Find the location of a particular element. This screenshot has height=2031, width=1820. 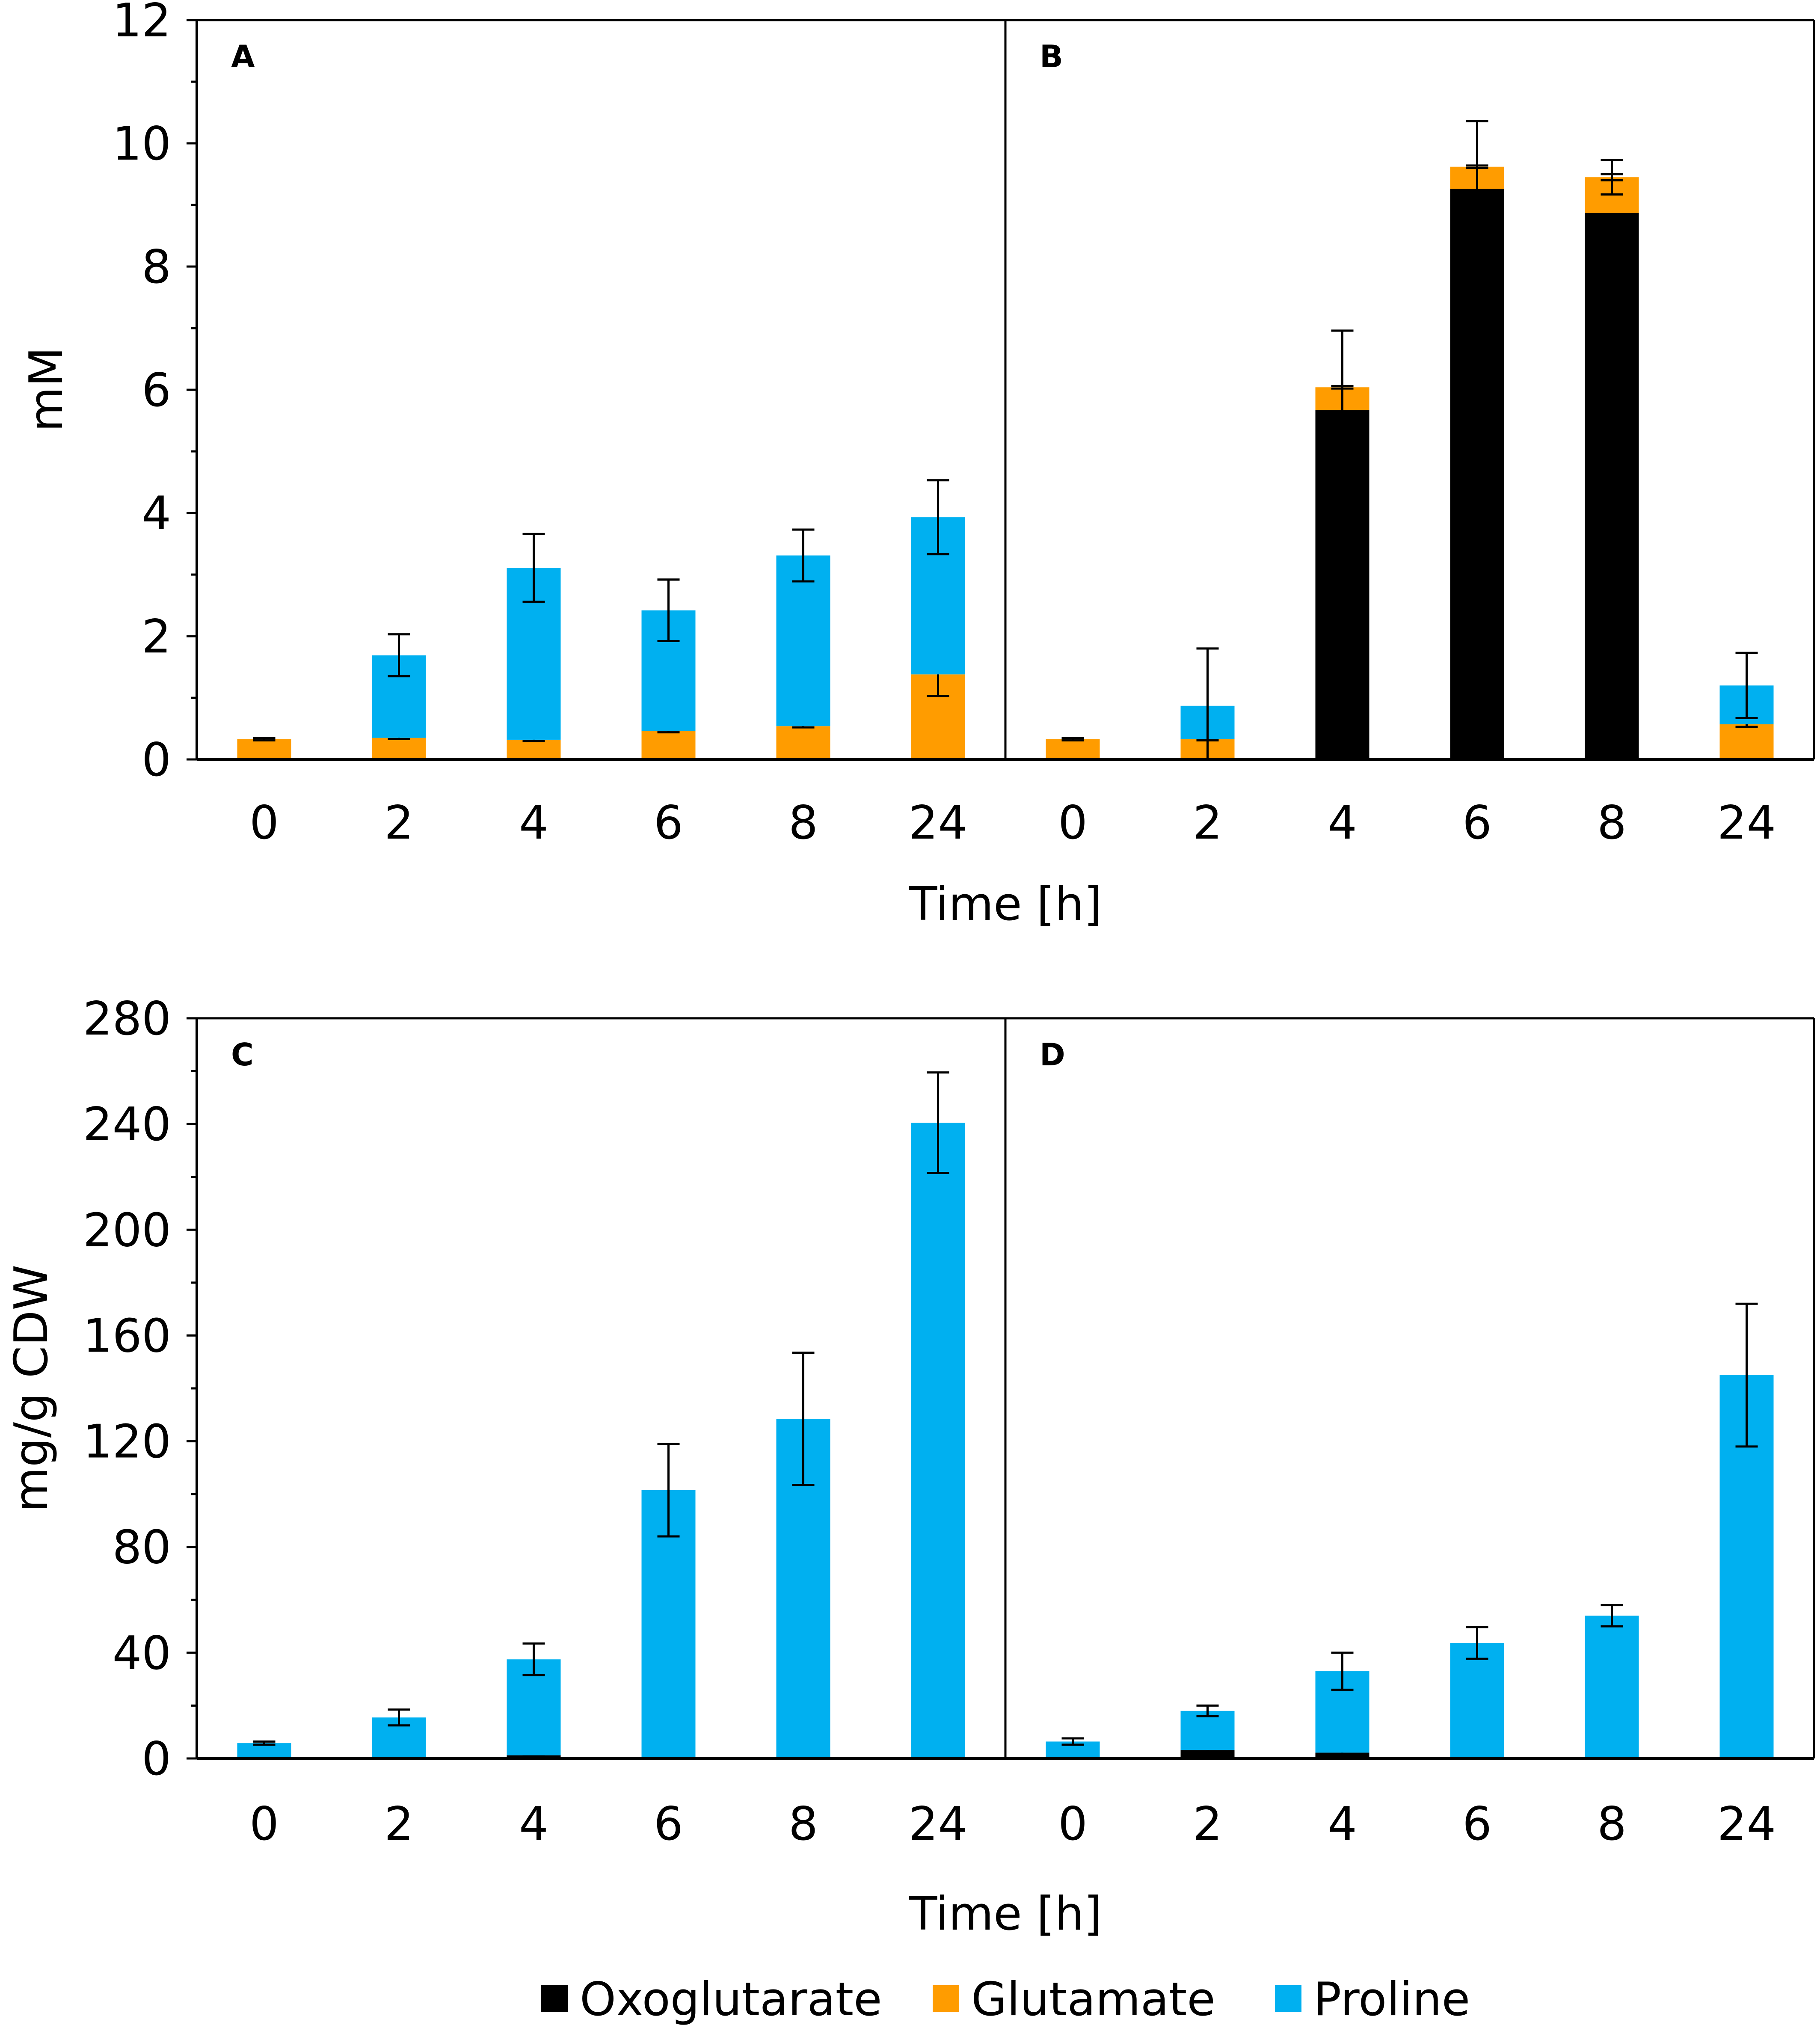

legend-label-glutamate: Glutamate is located at coordinates (1093, 2000).